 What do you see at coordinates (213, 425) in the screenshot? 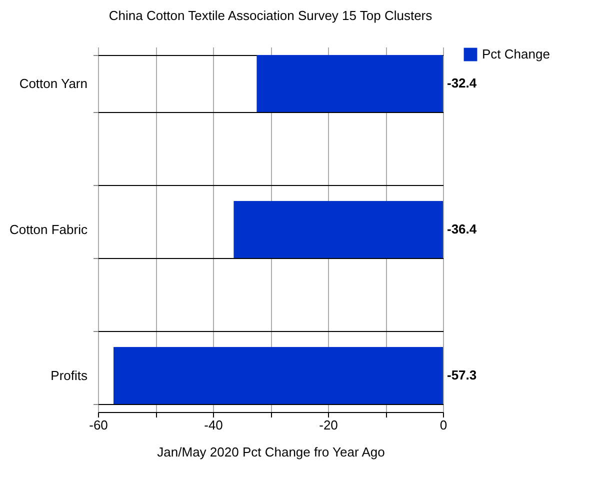
I see `x-tick-label: -40` at bounding box center [213, 425].